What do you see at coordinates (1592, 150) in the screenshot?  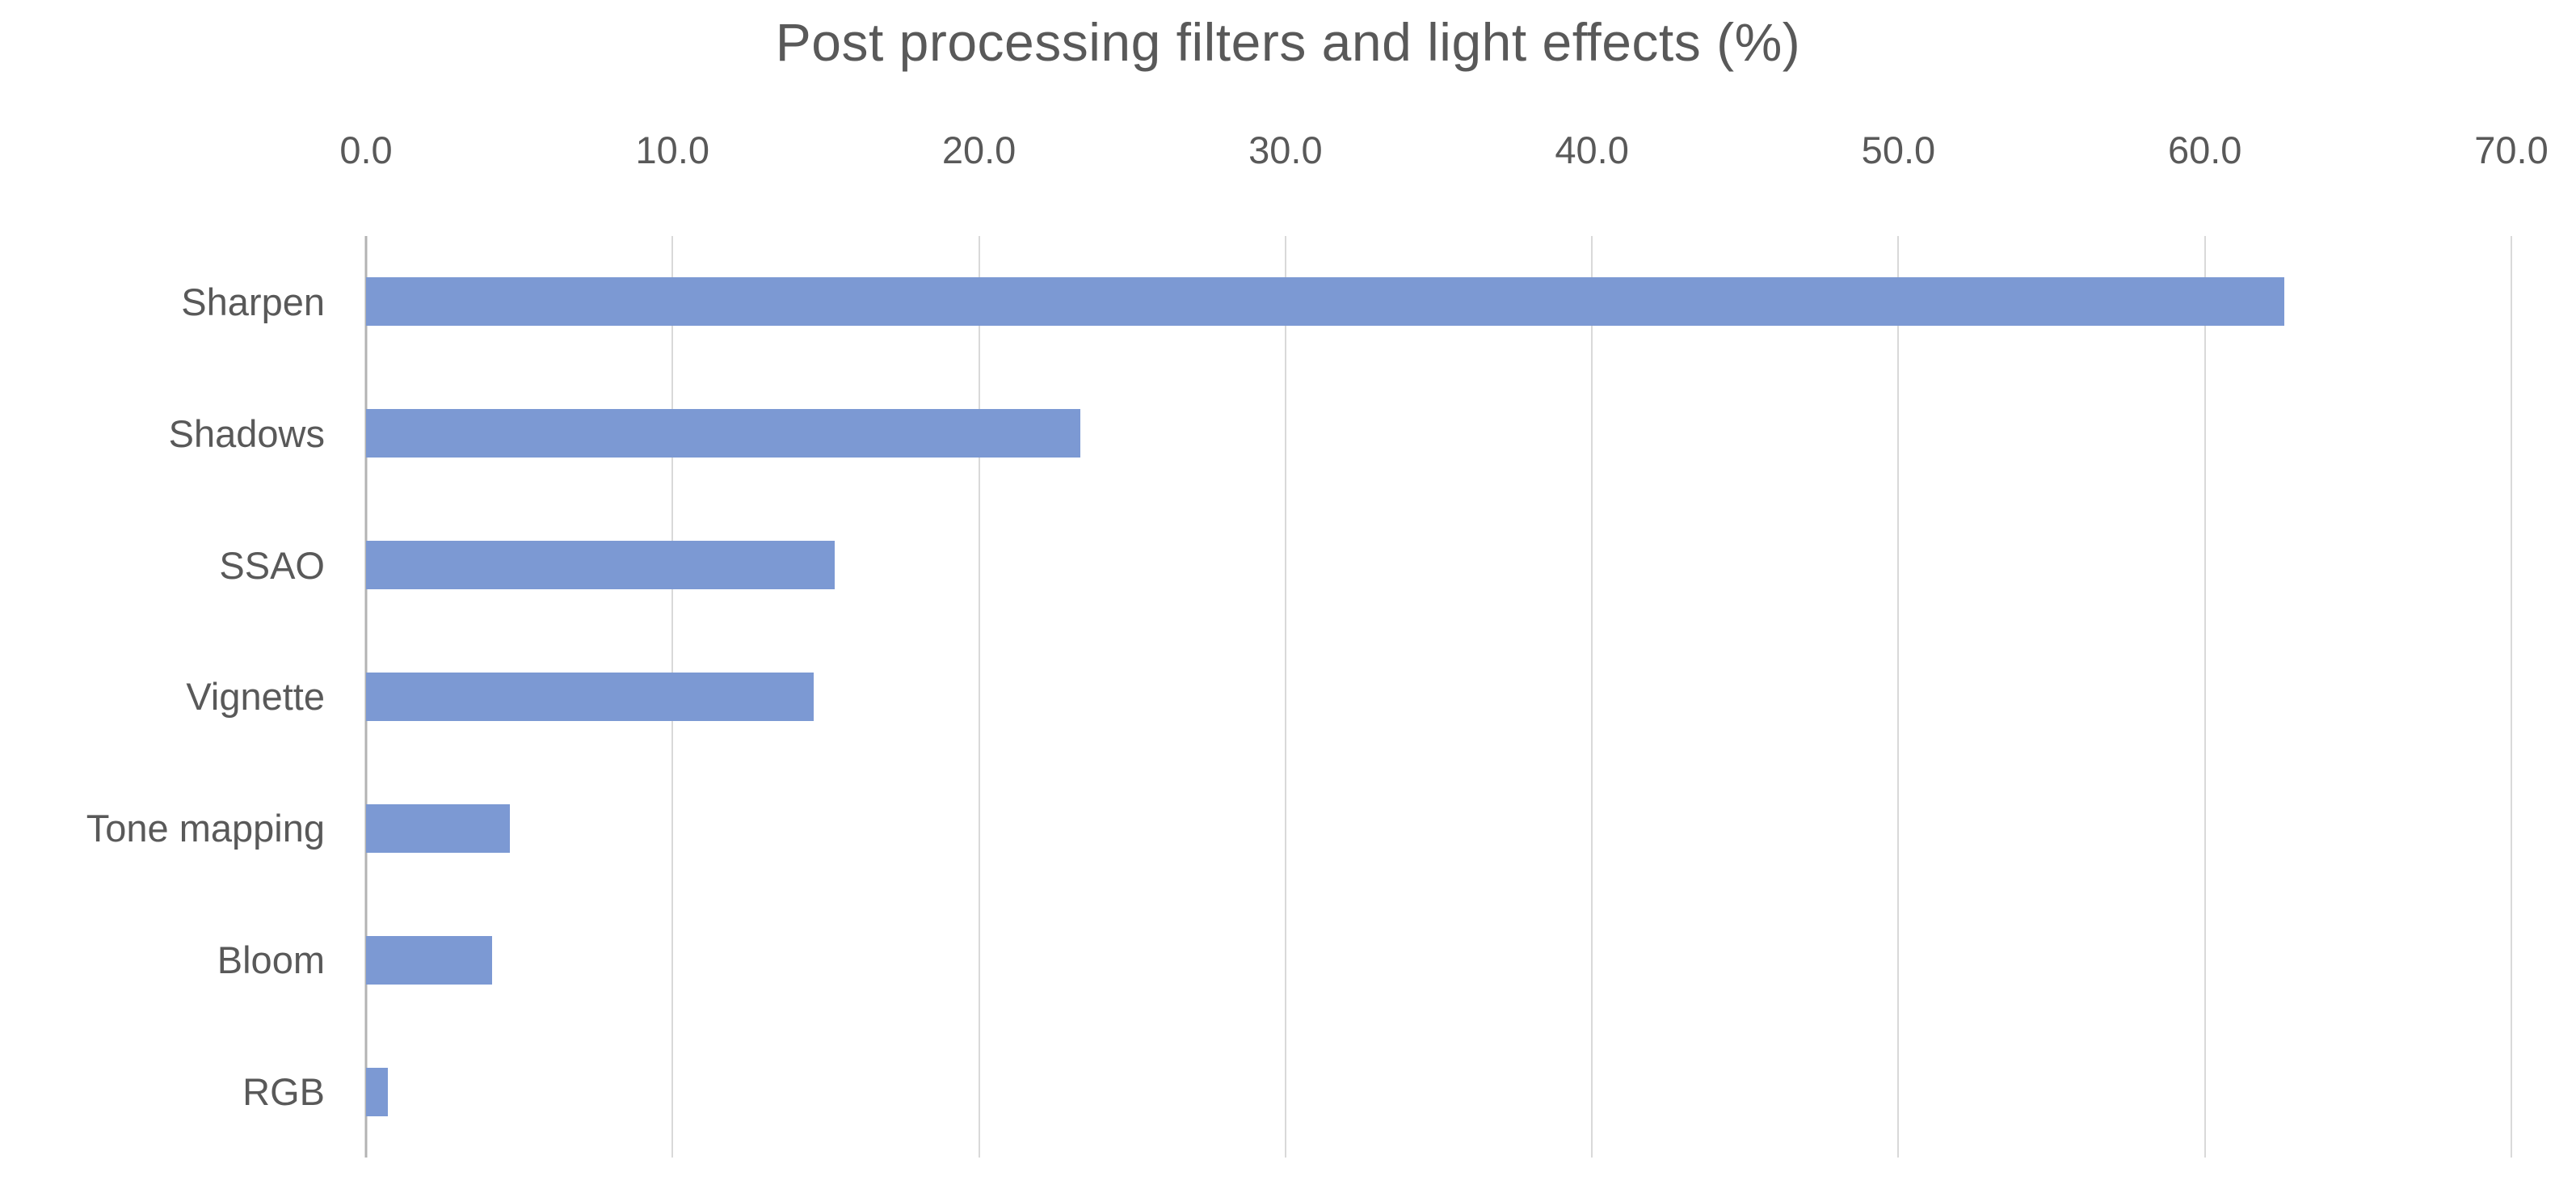 I see `x-tick-label: 40.0` at bounding box center [1592, 150].